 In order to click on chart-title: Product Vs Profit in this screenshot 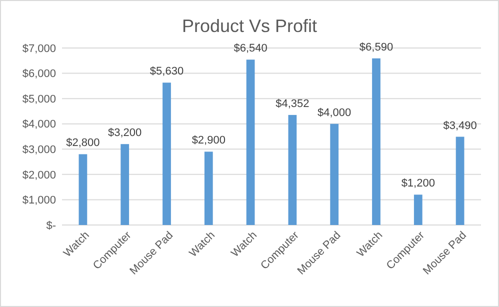, I will do `click(250, 26)`.